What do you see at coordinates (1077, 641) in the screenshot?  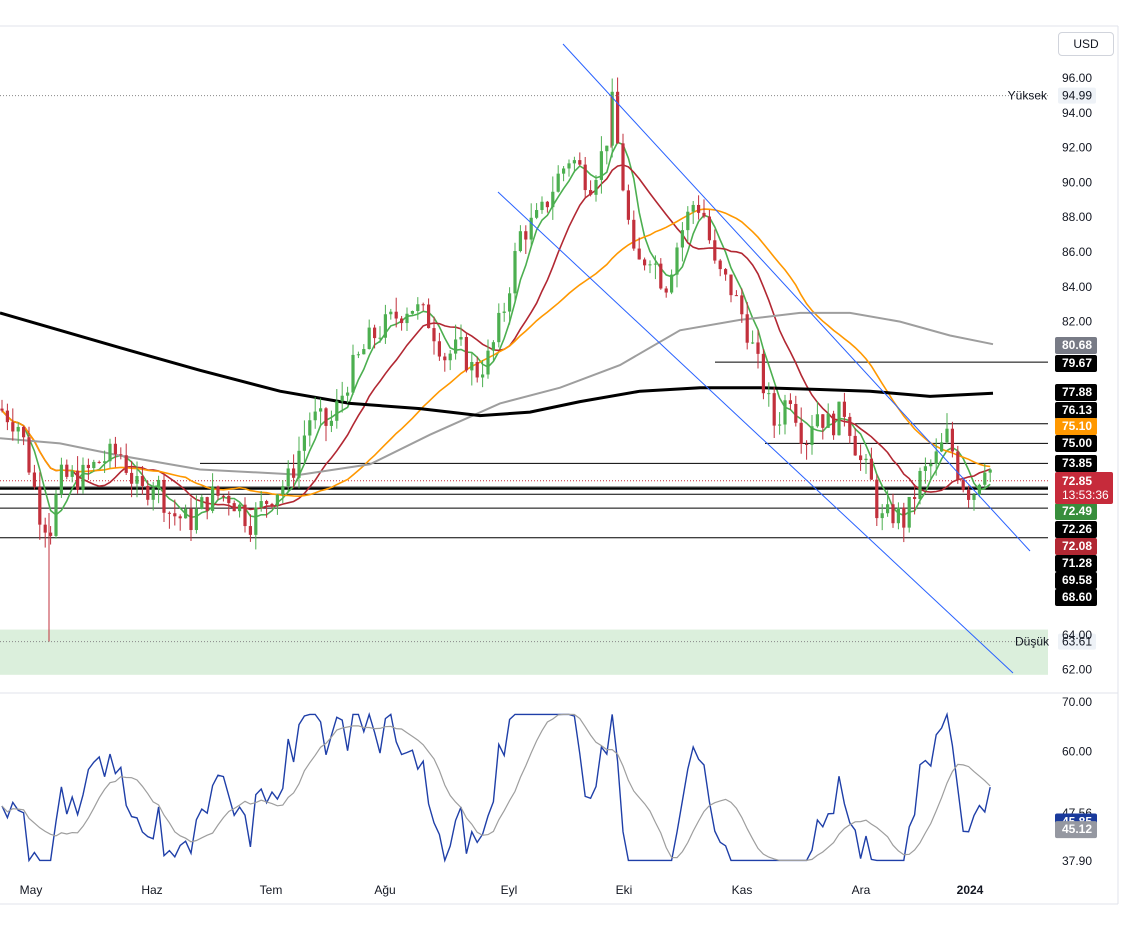 I see `low-value-bg` at bounding box center [1077, 641].